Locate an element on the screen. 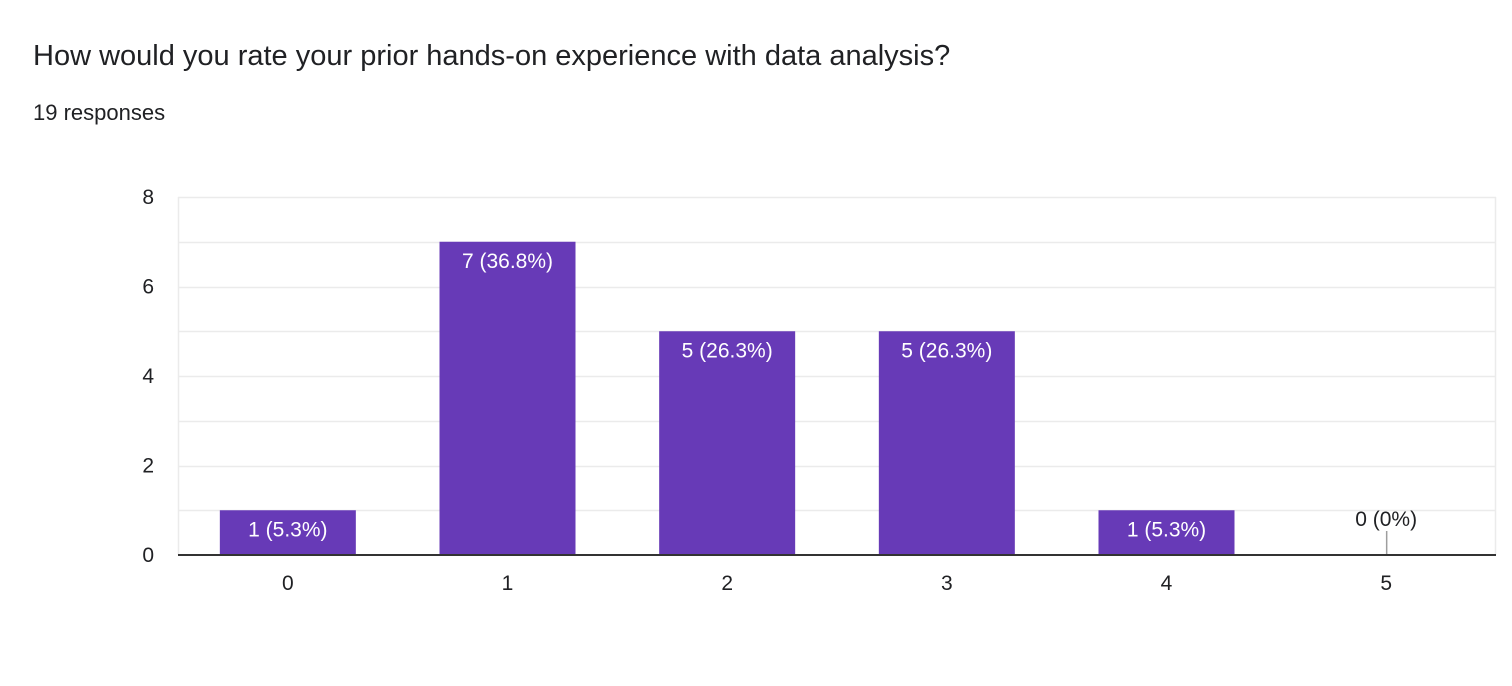  y-axis: 0 2 4 6 8 is located at coordinates (148, 376).